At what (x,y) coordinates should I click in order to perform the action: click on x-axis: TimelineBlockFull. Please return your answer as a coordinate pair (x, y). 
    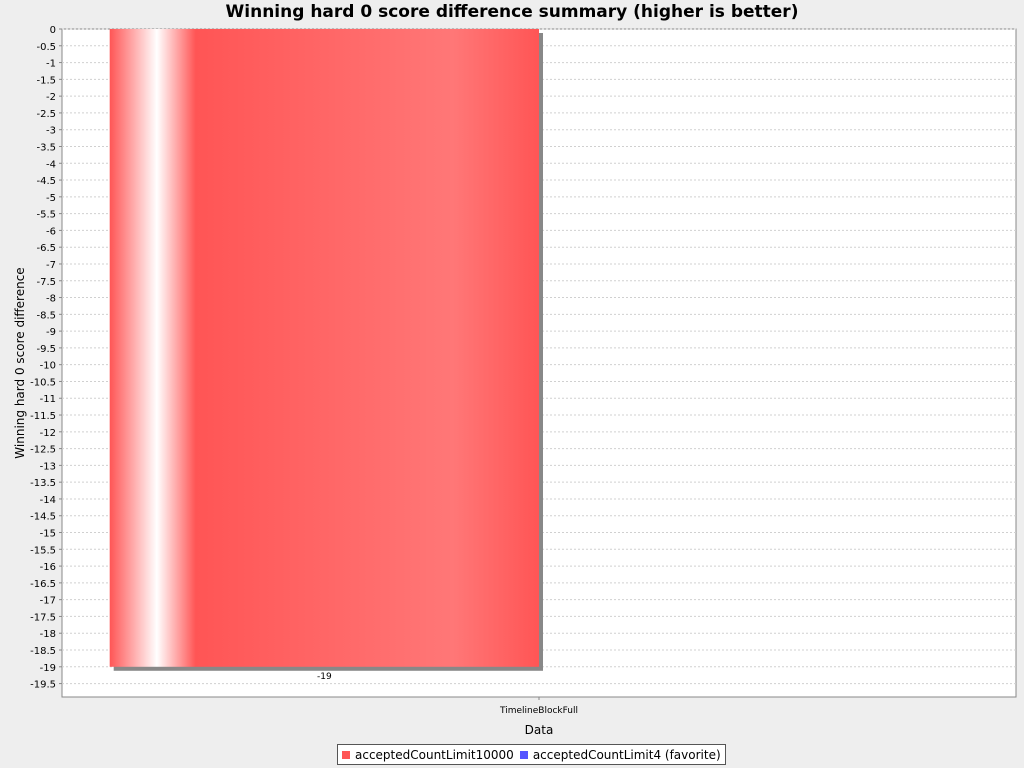
    Looking at the image, I should click on (538, 706).